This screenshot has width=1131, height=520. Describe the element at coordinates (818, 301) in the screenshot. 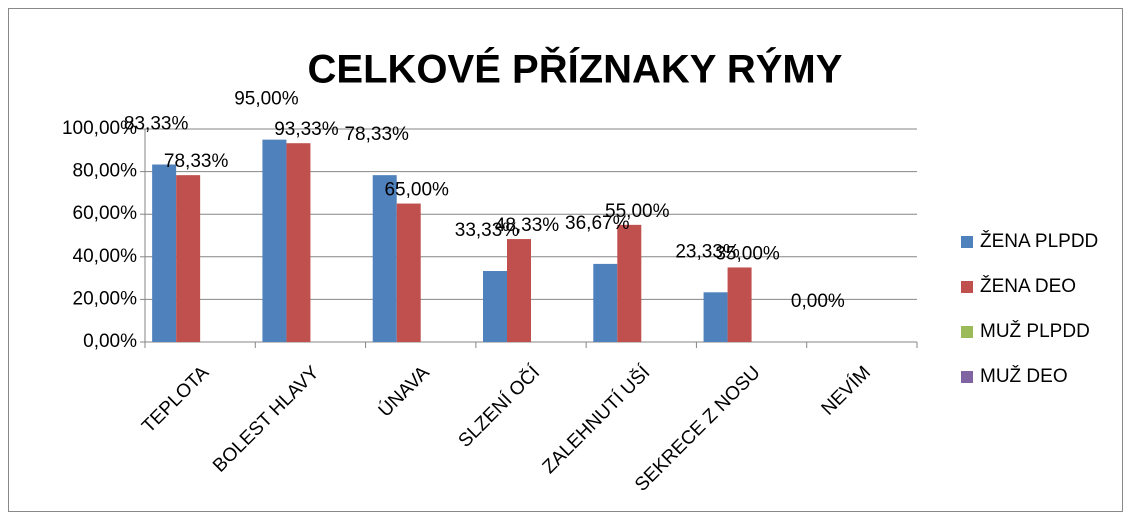

I see `data-label: 0,00%` at that location.